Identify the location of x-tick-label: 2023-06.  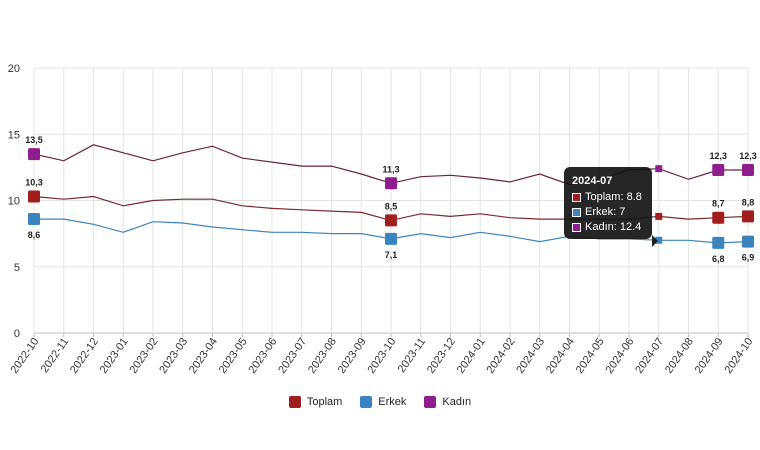
(262, 356).